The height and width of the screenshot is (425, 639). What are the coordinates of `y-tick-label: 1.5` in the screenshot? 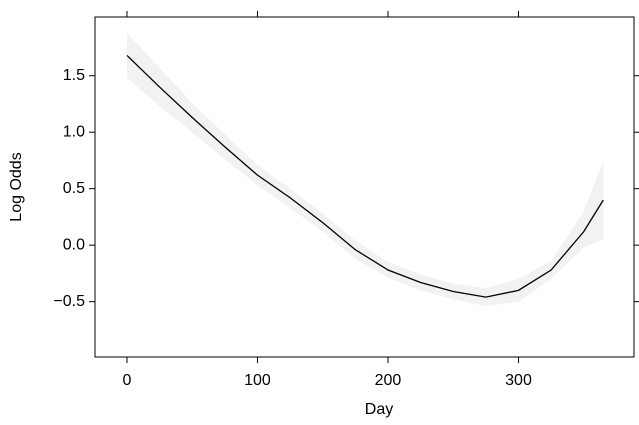 It's located at (74, 75).